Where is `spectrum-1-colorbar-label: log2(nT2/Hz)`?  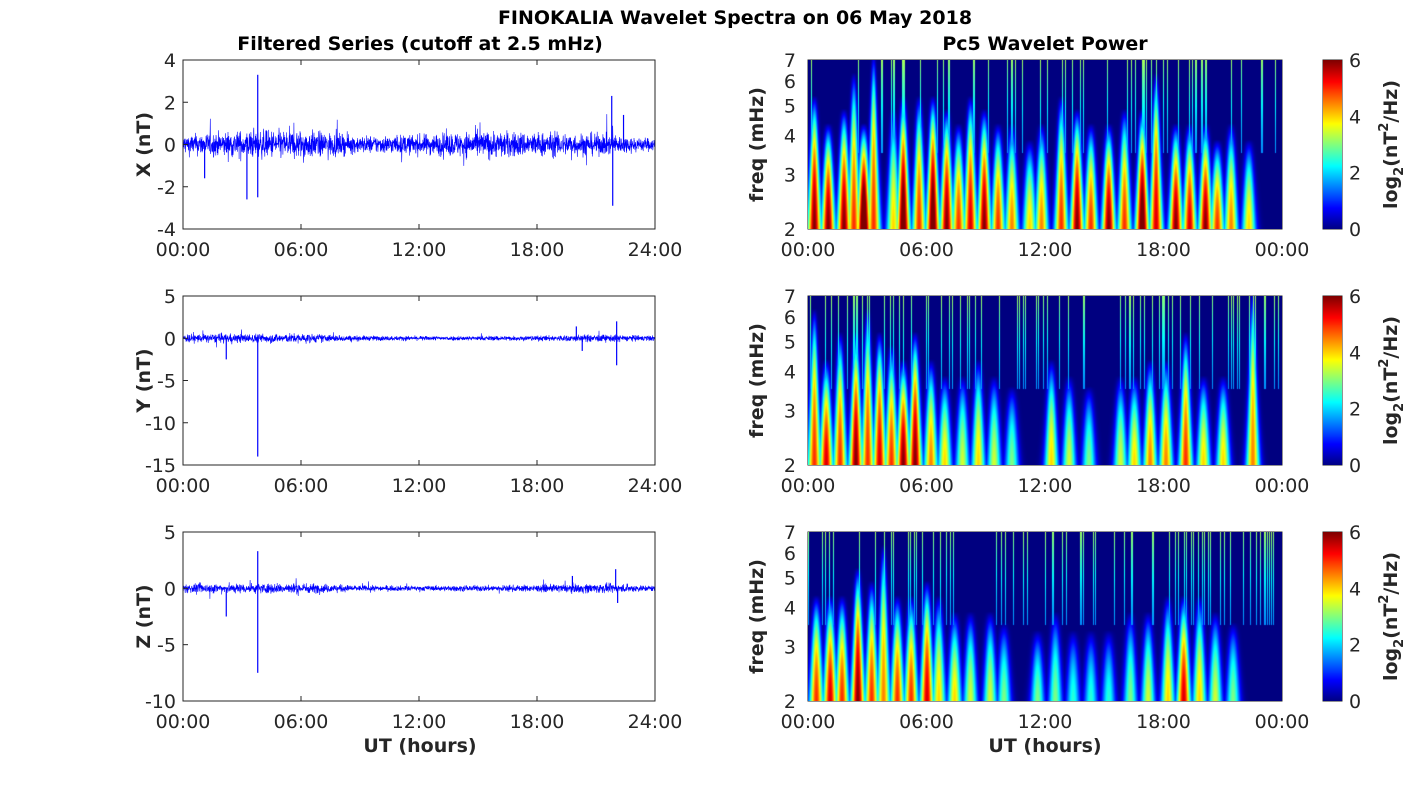 spectrum-1-colorbar-label: log2(nT2/Hz) is located at coordinates (1392, 144).